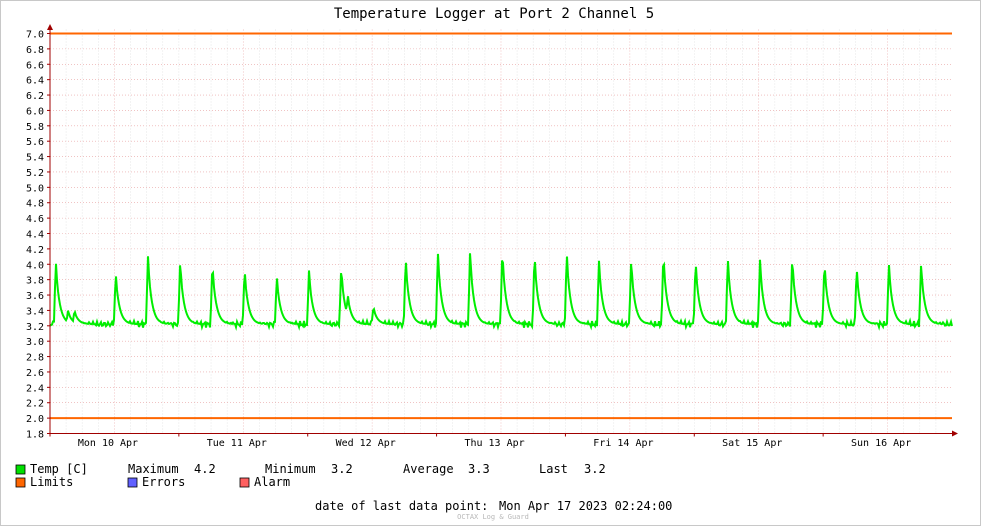 This screenshot has height=526, width=981. I want to click on y-tick-label: 5.6, so click(35, 142).